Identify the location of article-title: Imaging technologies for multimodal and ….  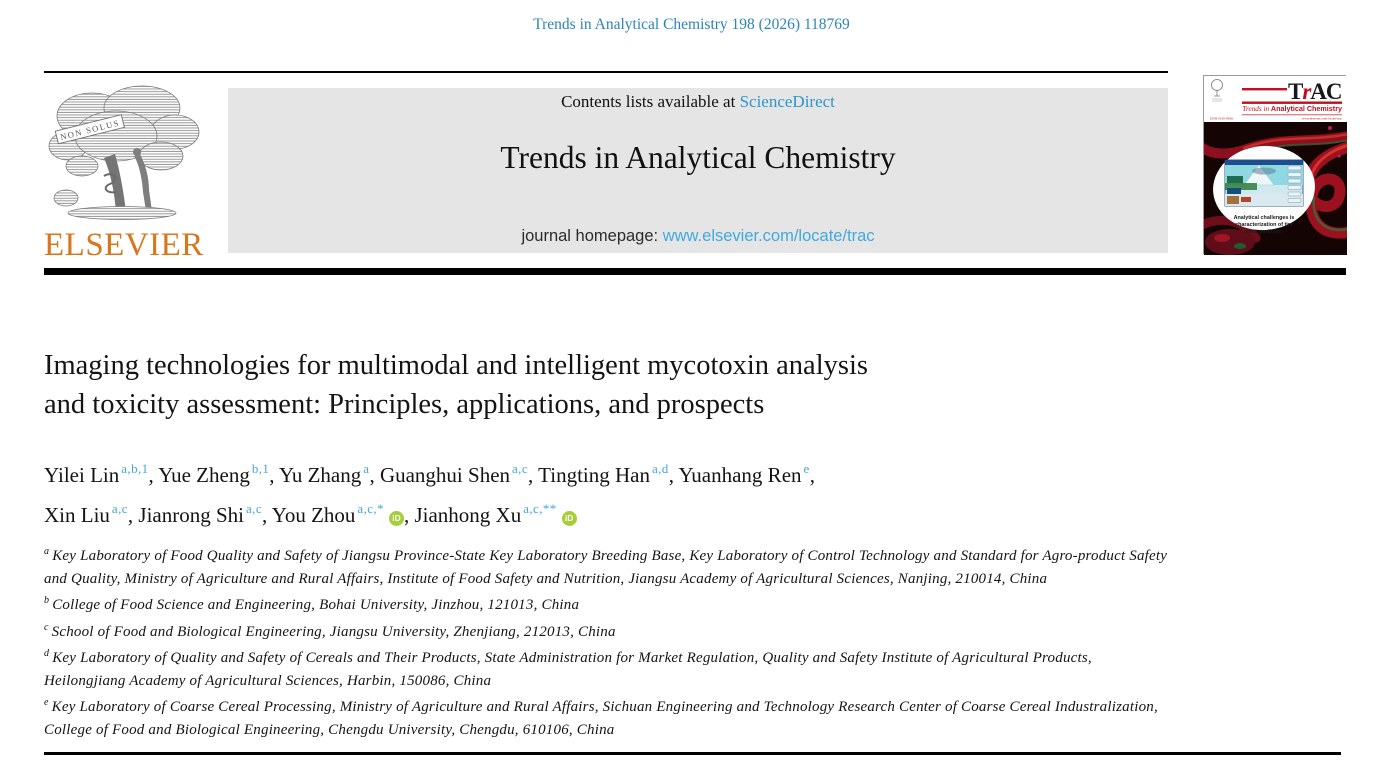
(624, 385).